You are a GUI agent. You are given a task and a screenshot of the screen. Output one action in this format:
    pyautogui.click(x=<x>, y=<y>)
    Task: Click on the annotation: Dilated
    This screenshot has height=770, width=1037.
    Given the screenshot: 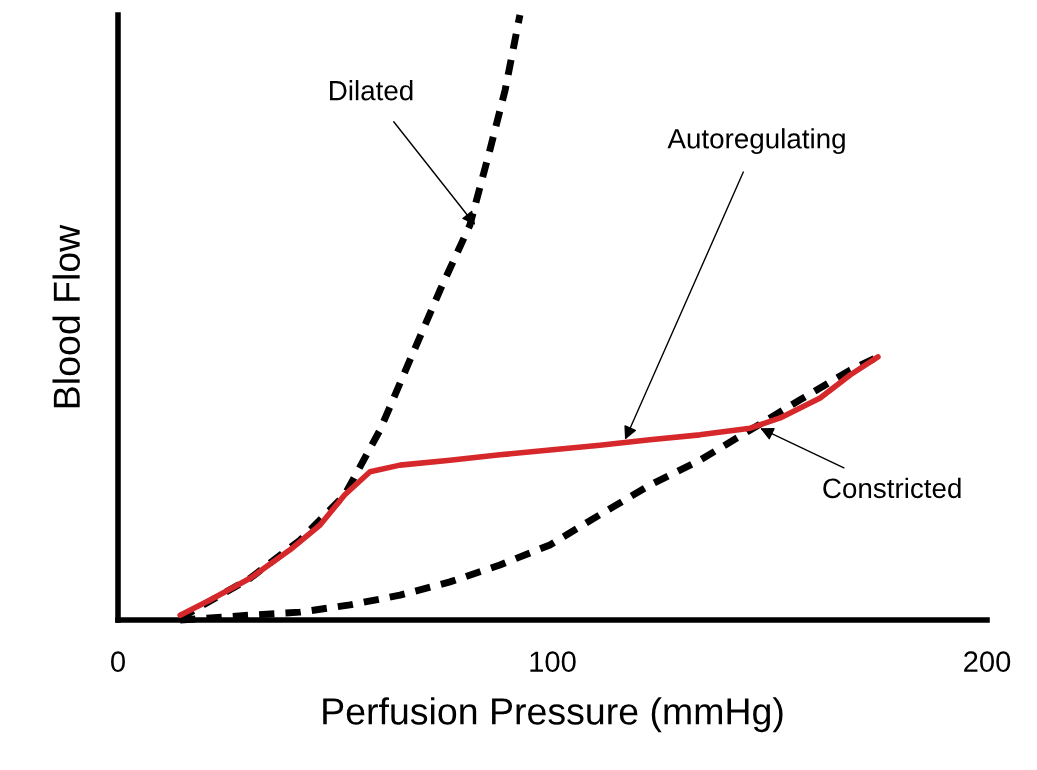 What is the action you would take?
    pyautogui.click(x=371, y=90)
    